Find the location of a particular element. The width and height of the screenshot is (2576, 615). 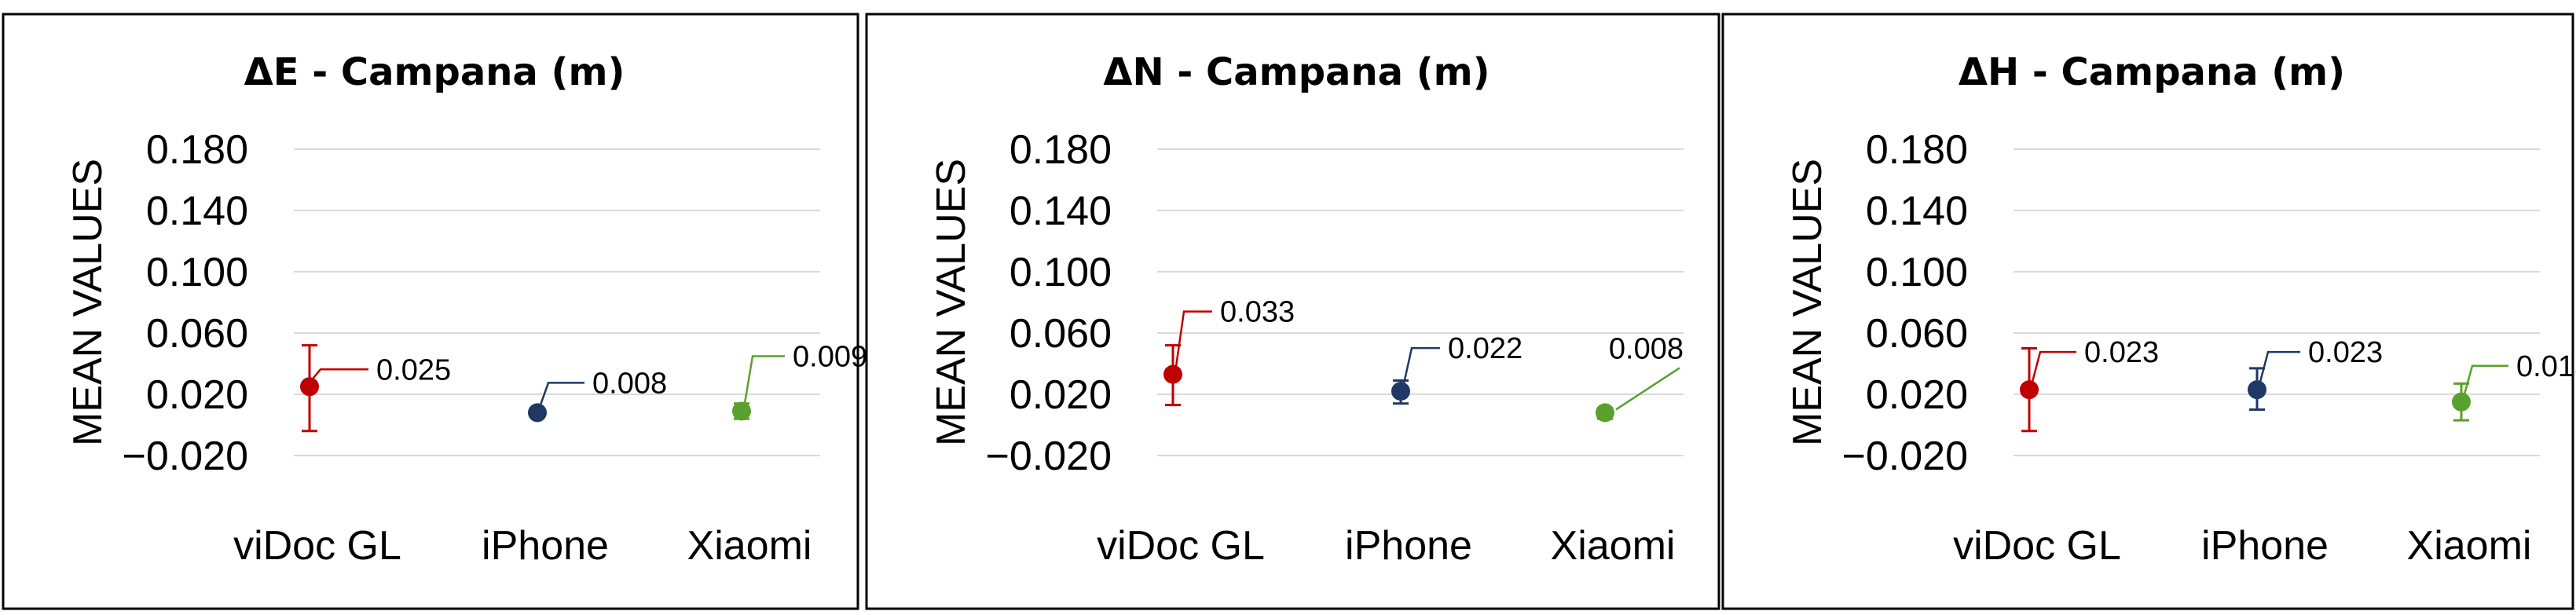

chart-title: ΔN - Campana (m) is located at coordinates (1296, 72).